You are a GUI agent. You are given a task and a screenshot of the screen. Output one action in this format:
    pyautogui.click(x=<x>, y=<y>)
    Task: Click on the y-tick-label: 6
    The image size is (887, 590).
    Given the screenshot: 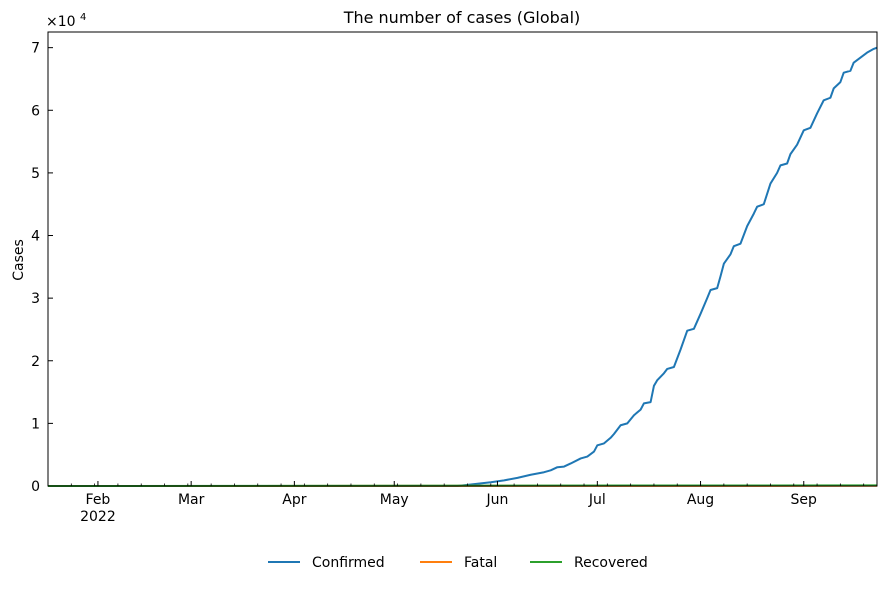 What is the action you would take?
    pyautogui.click(x=35, y=111)
    